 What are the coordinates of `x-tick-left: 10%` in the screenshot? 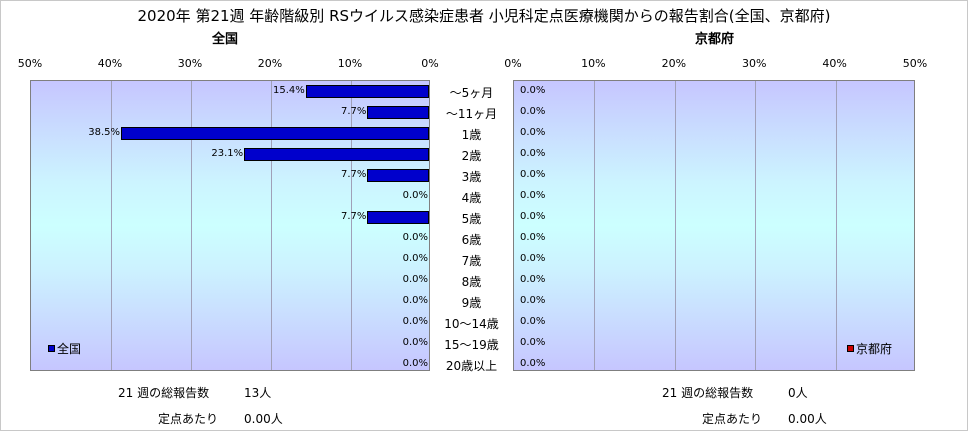 It's located at (350, 63).